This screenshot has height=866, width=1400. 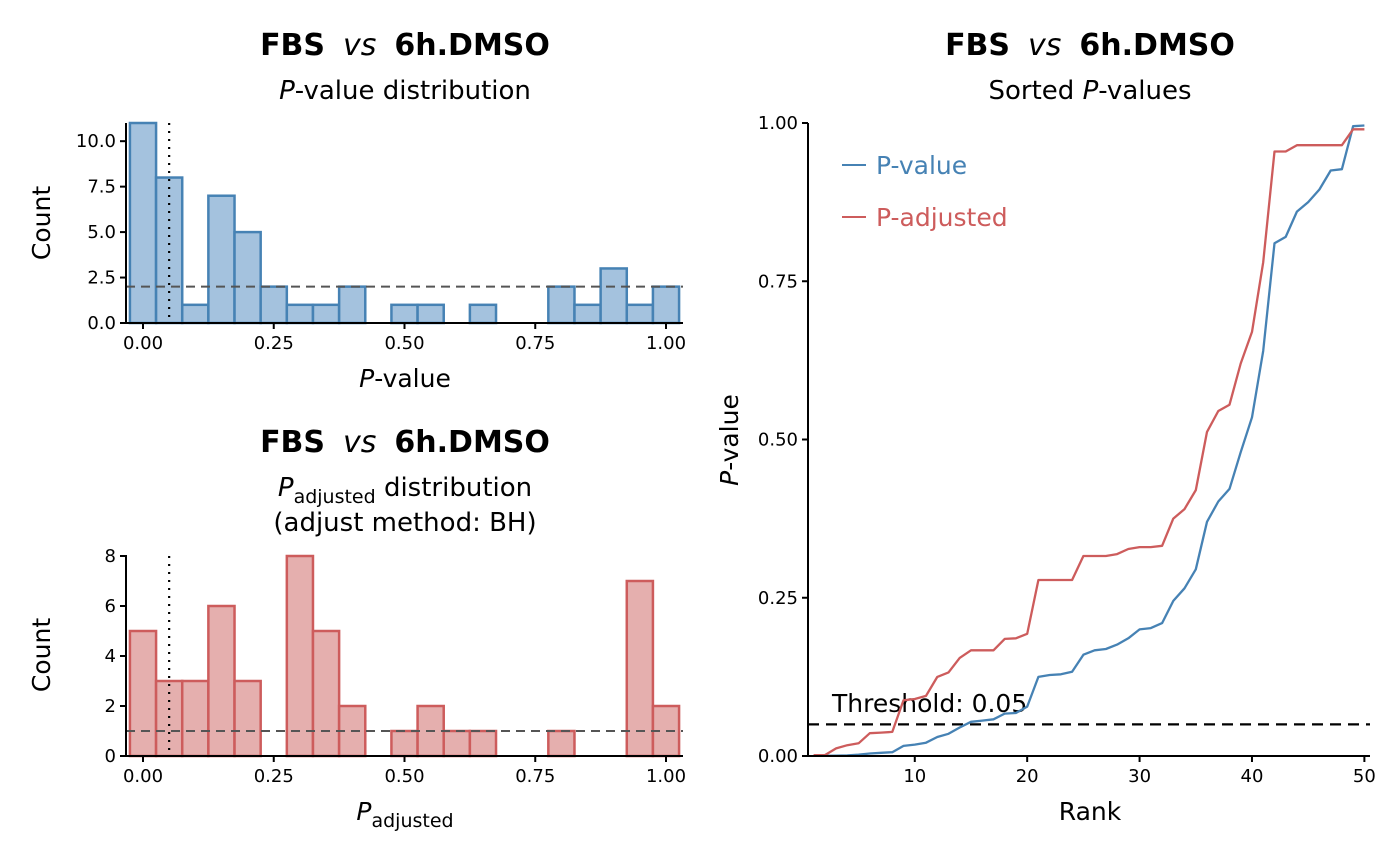 What do you see at coordinates (1090, 45) in the screenshot?
I see `panel3-title: FBS vs 6h.DMSO` at bounding box center [1090, 45].